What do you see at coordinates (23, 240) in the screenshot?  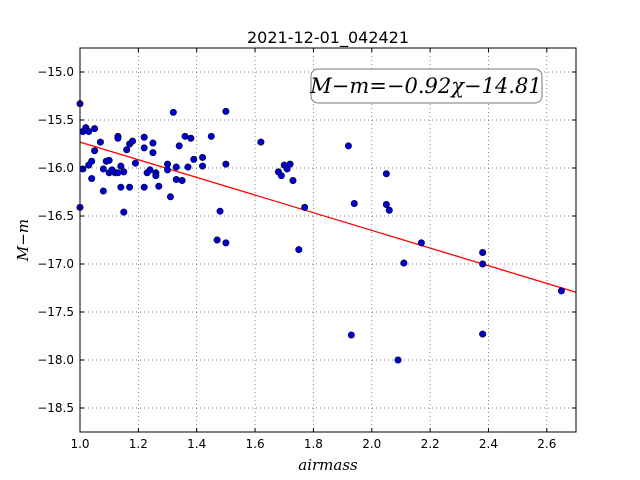 I see `y-axis-label: M−m` at bounding box center [23, 240].